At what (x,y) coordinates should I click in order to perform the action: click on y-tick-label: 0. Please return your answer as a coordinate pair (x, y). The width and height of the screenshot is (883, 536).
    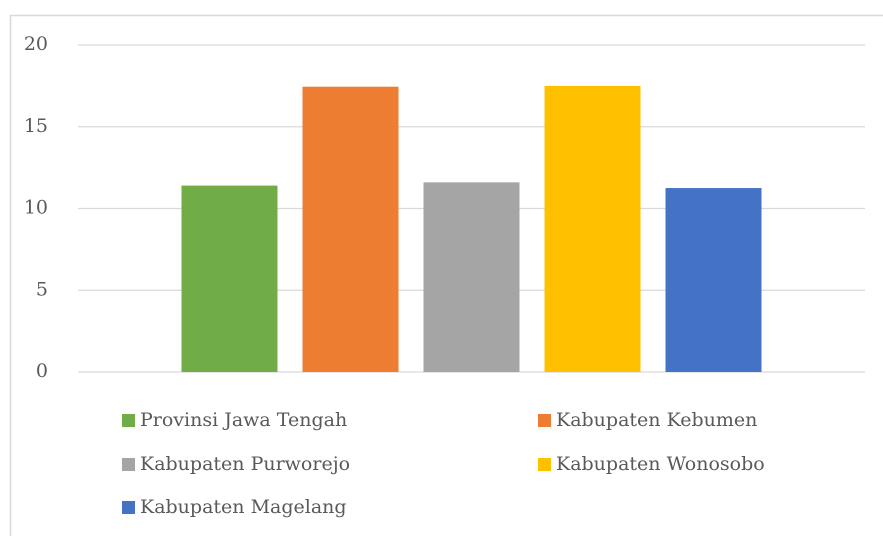
    Looking at the image, I should click on (42, 371).